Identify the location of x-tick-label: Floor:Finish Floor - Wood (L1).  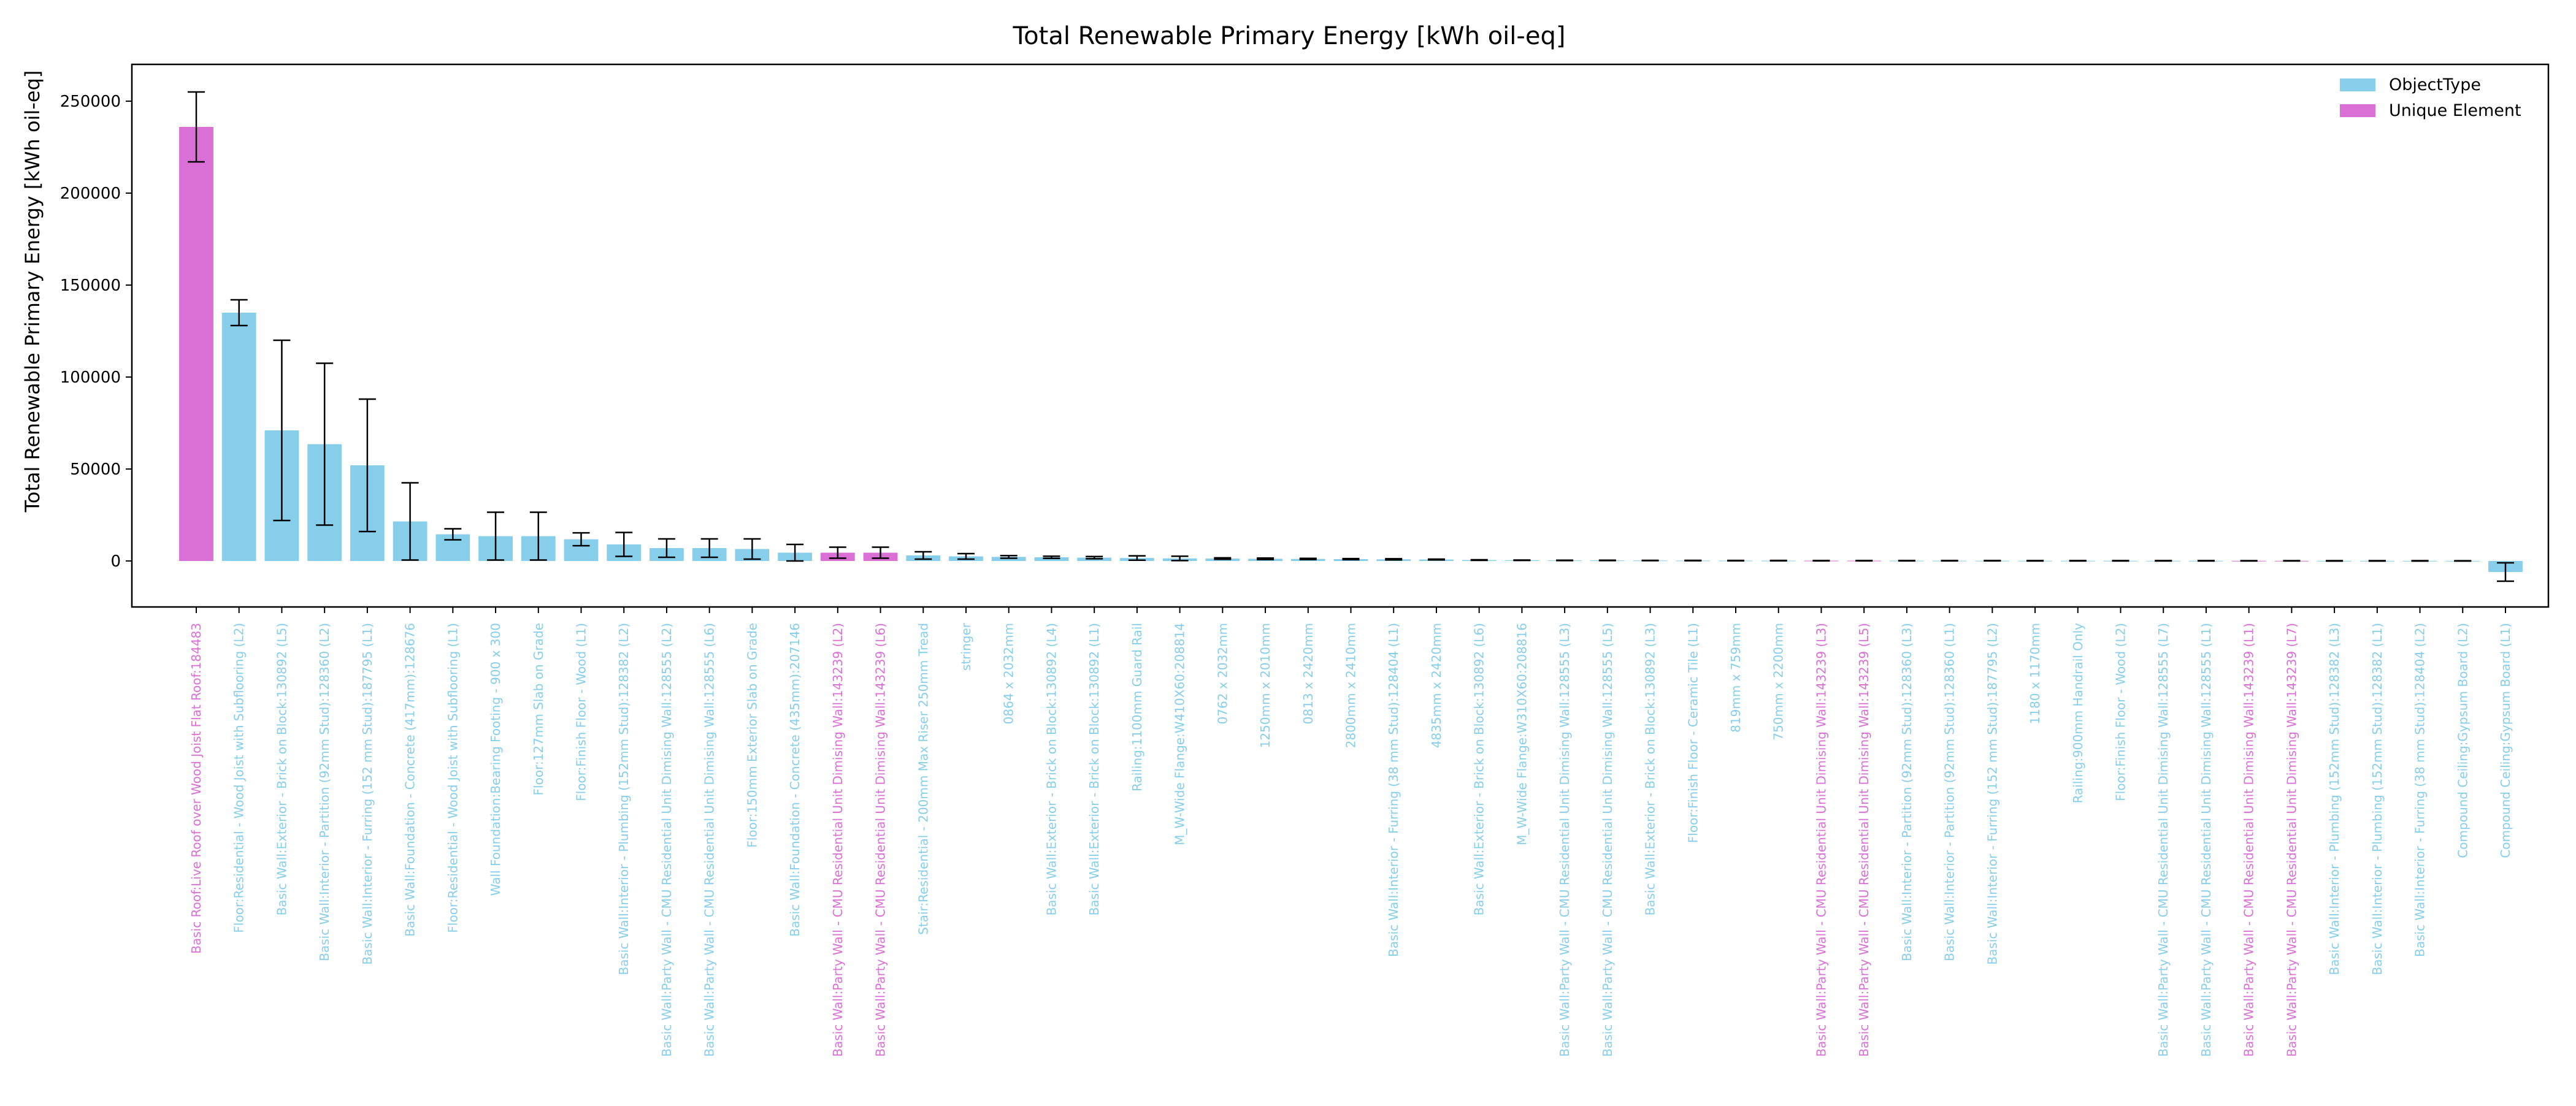
(581, 712).